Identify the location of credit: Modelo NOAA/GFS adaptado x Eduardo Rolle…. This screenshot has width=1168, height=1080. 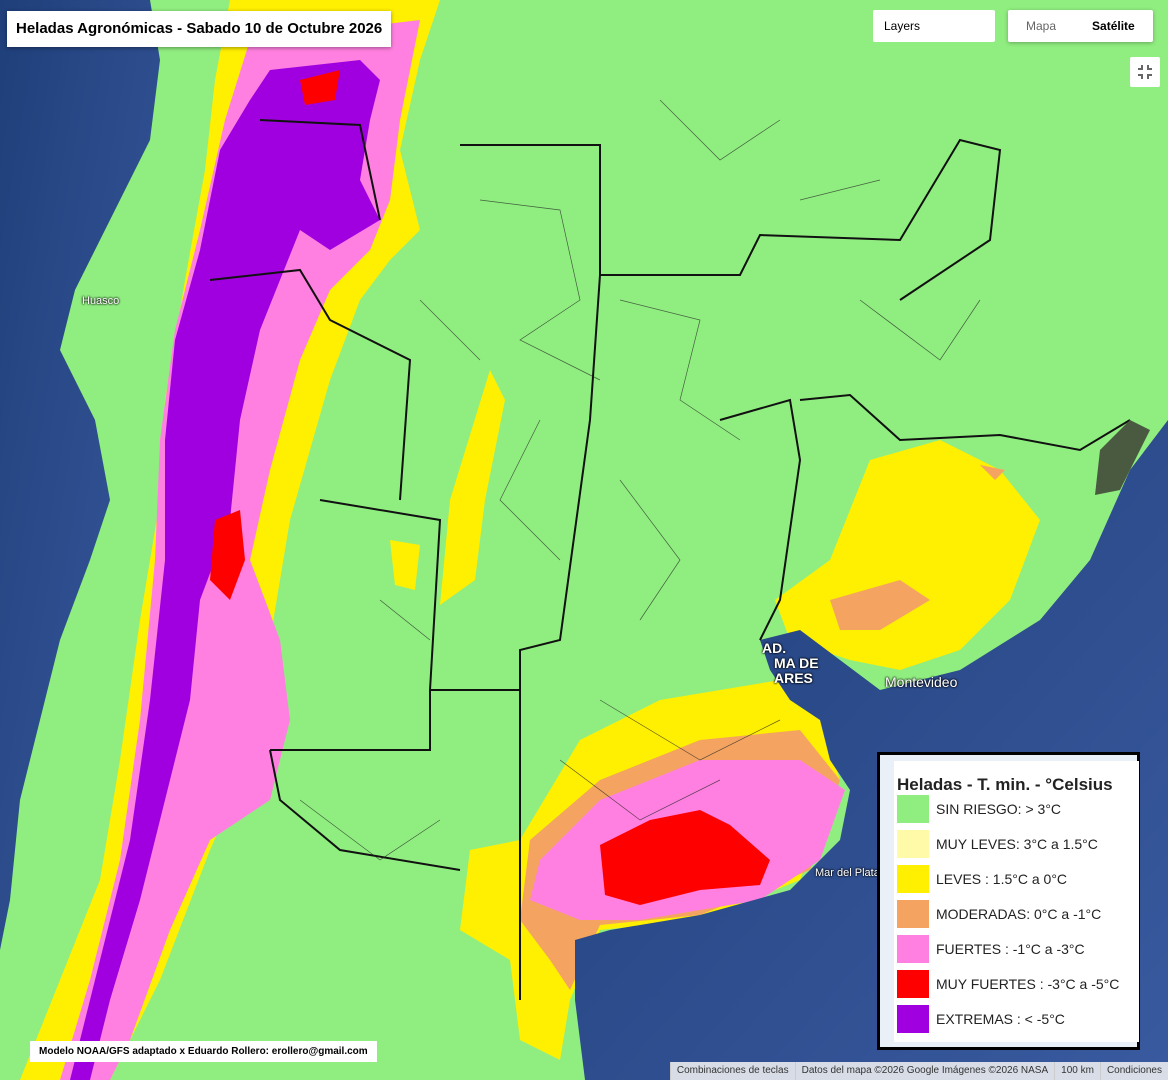
(203, 1051).